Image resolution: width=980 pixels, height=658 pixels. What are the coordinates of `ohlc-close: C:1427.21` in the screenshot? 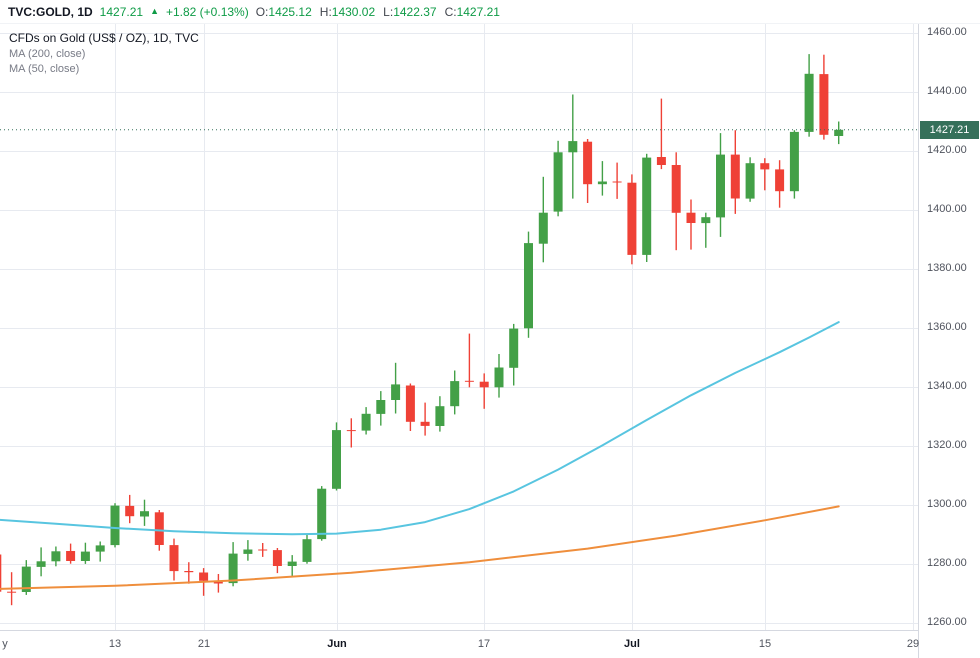 It's located at (472, 11).